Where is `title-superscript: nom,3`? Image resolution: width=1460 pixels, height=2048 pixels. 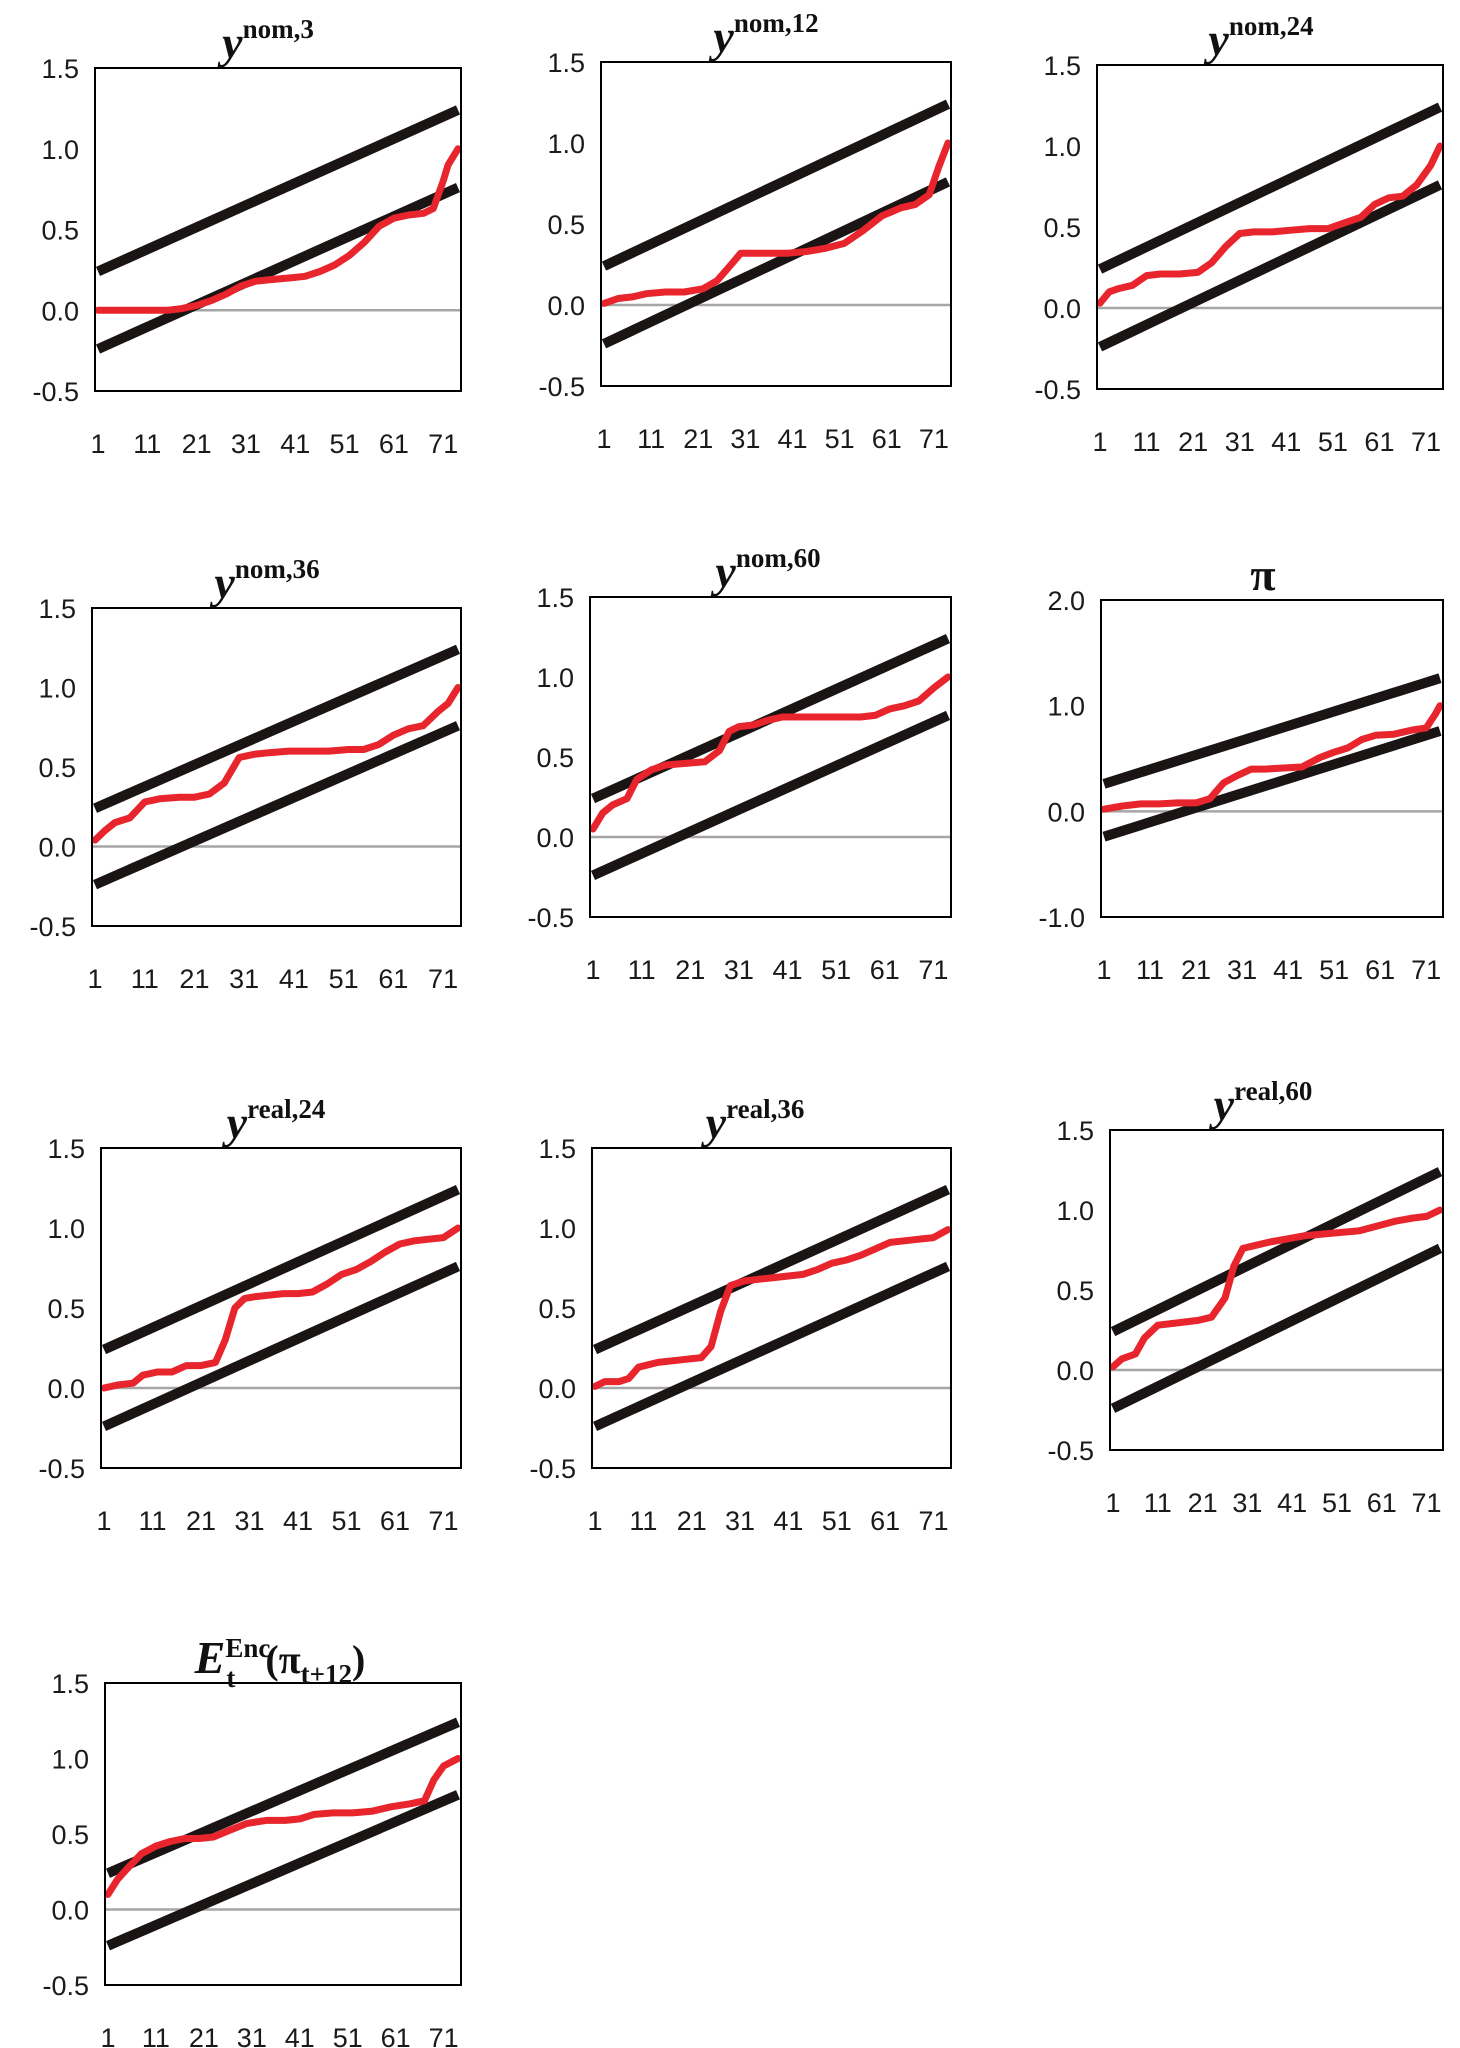
title-superscript: nom,3 is located at coordinates (278, 29).